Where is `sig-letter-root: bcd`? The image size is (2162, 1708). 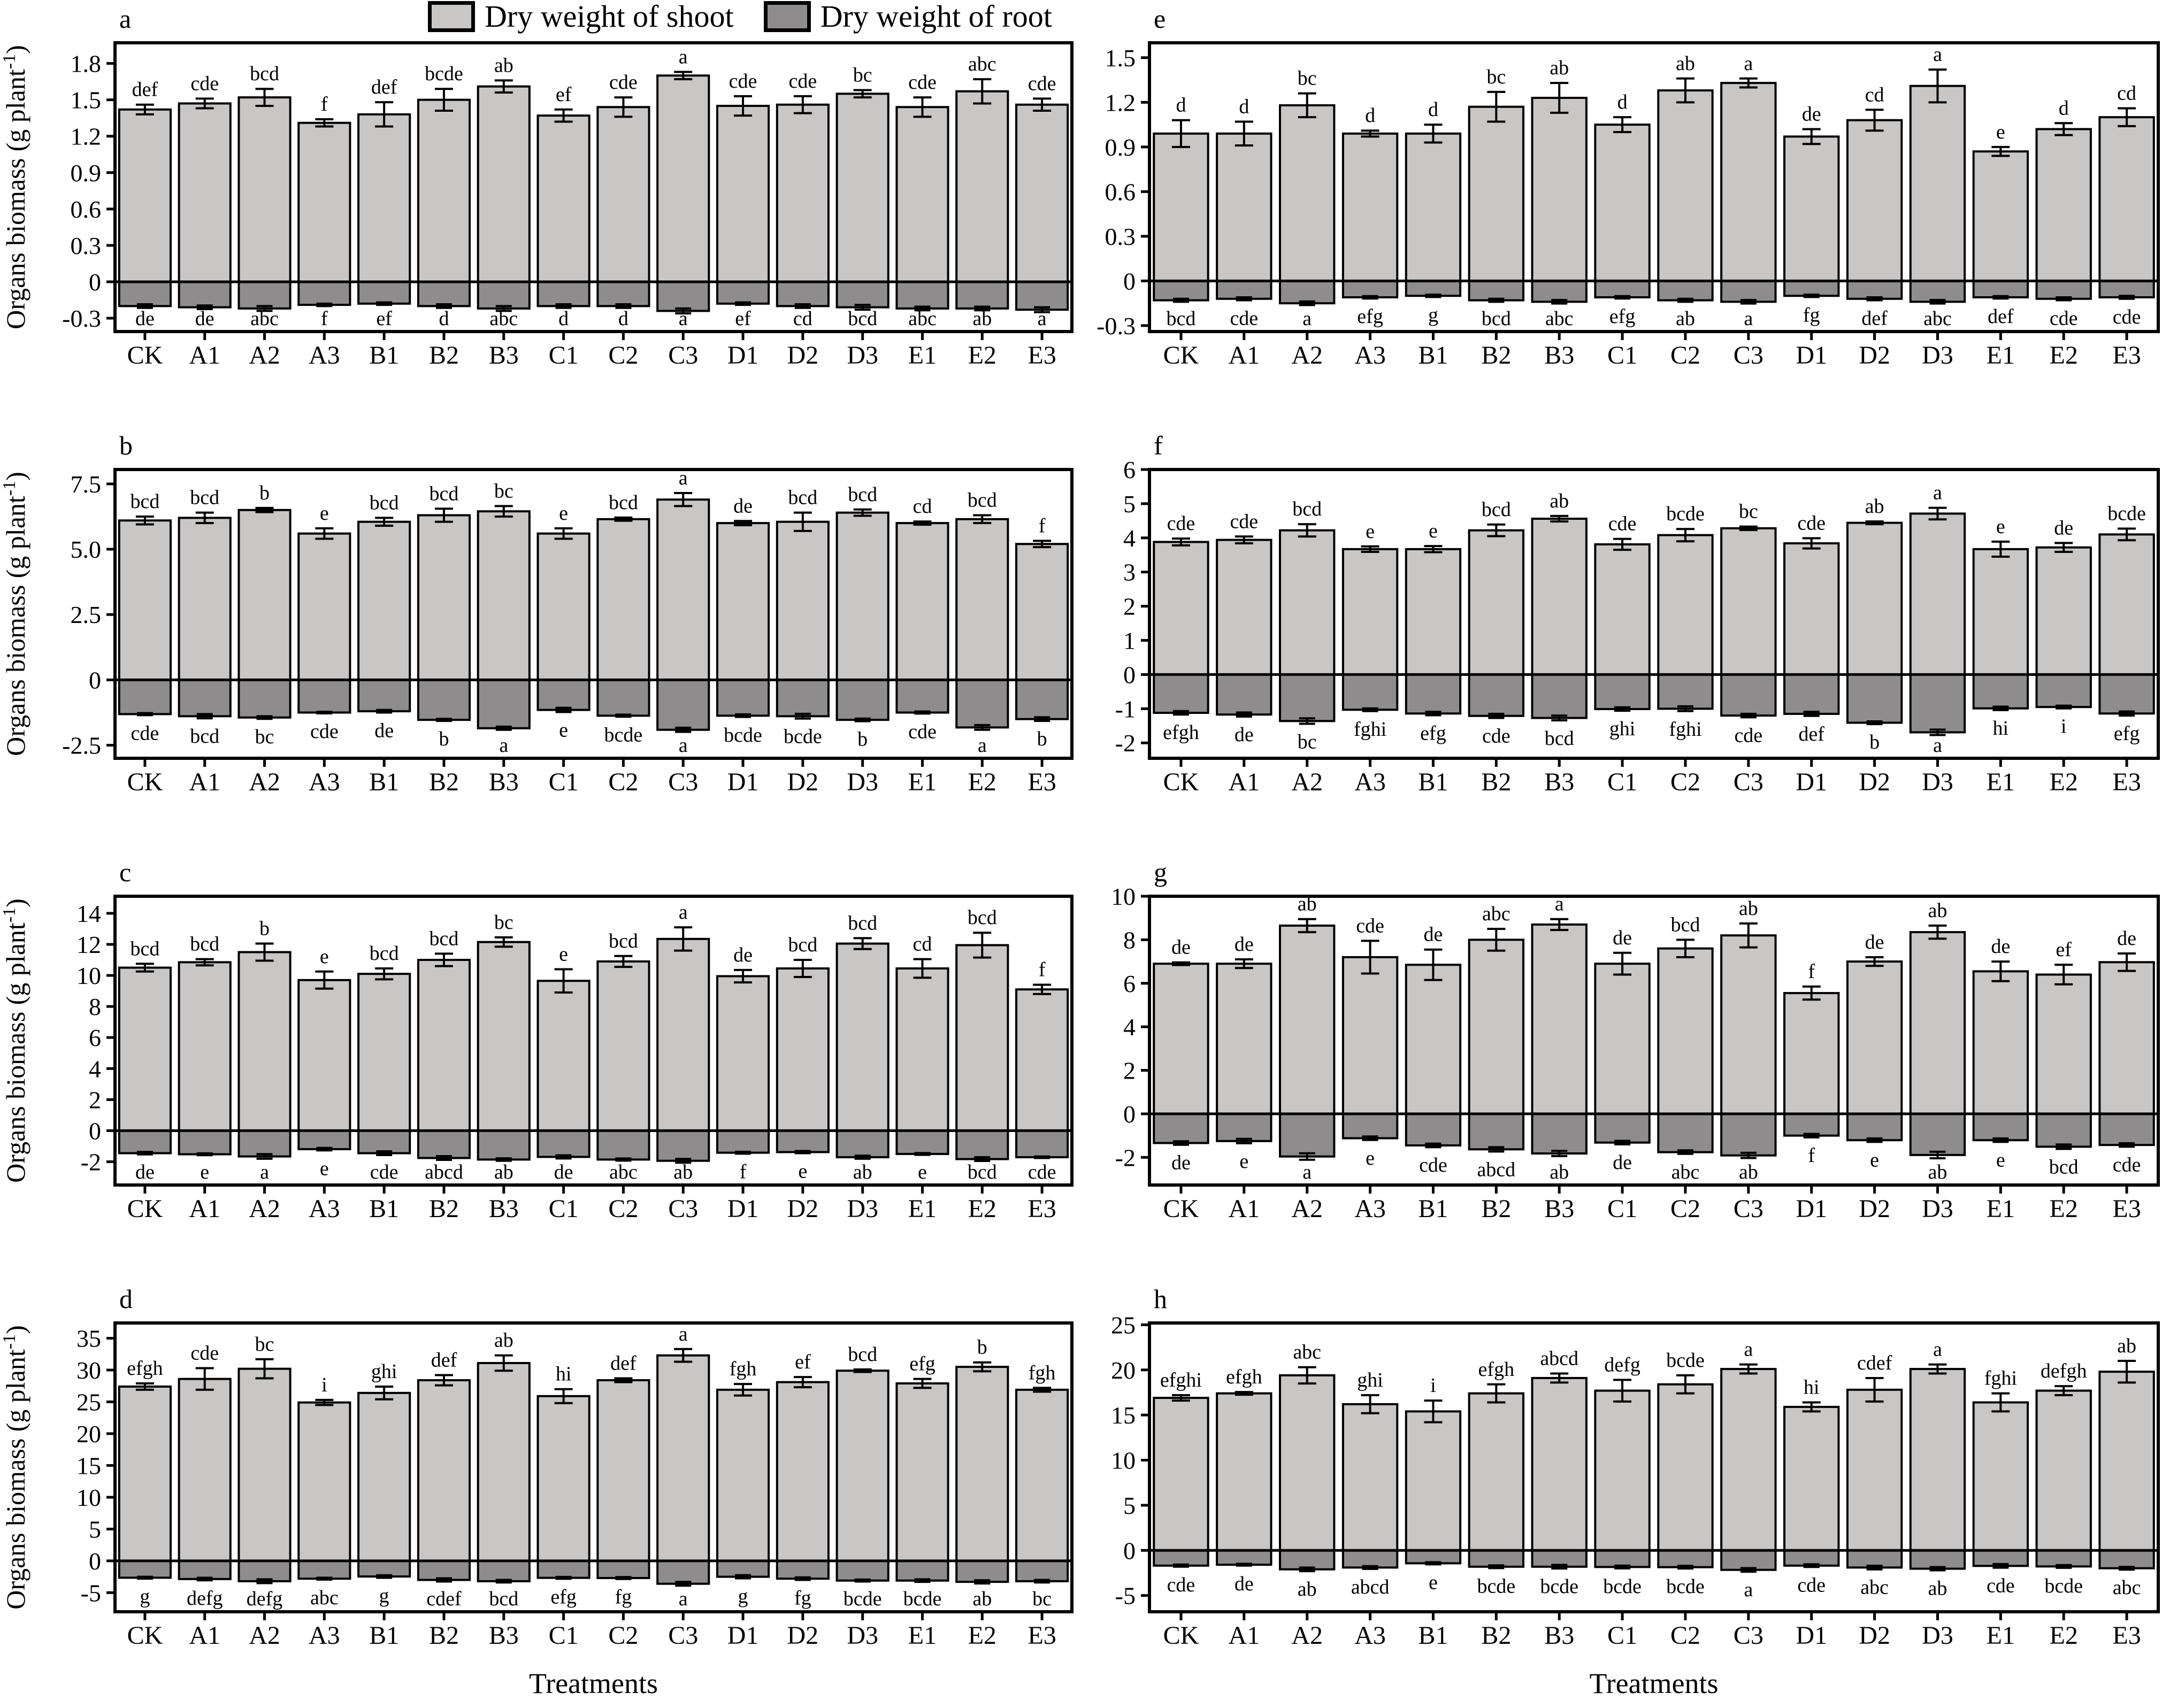 sig-letter-root: bcd is located at coordinates (1181, 318).